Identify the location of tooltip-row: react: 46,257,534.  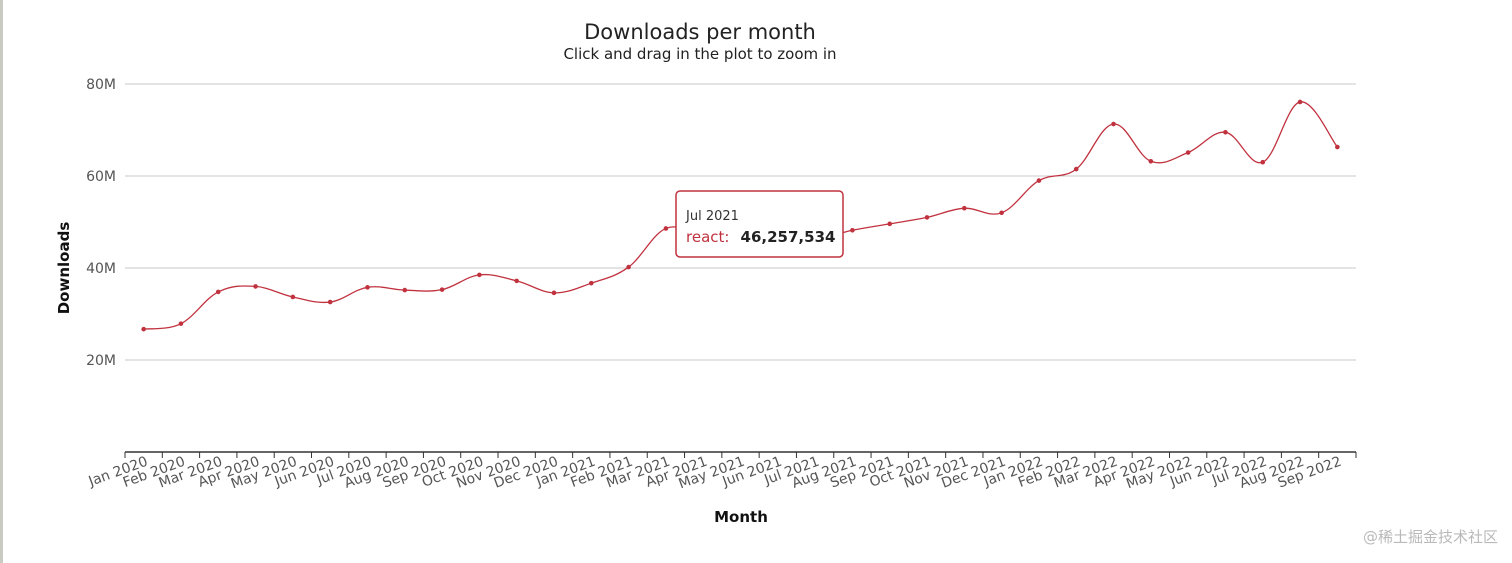
(760, 236).